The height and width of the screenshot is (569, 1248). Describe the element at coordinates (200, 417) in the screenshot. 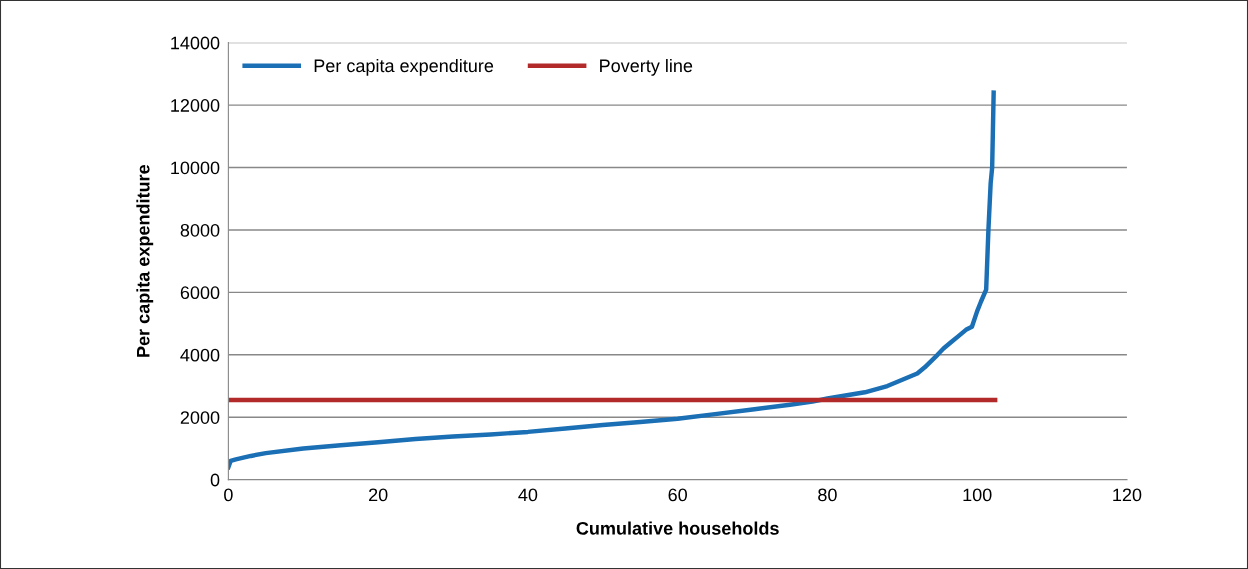

I see `y-tick-label: 2000` at that location.